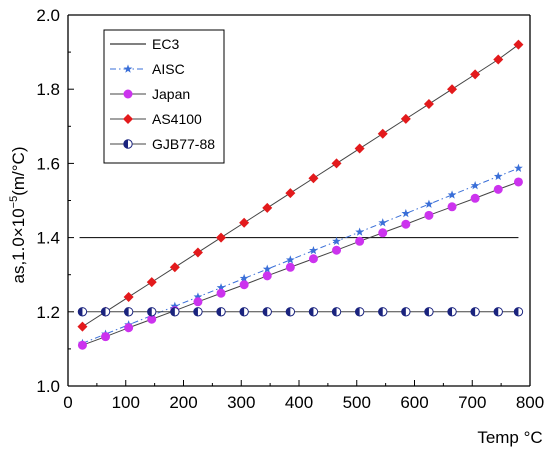  What do you see at coordinates (183, 144) in the screenshot?
I see `legend-label-gjb77-88: GJB77-88` at bounding box center [183, 144].